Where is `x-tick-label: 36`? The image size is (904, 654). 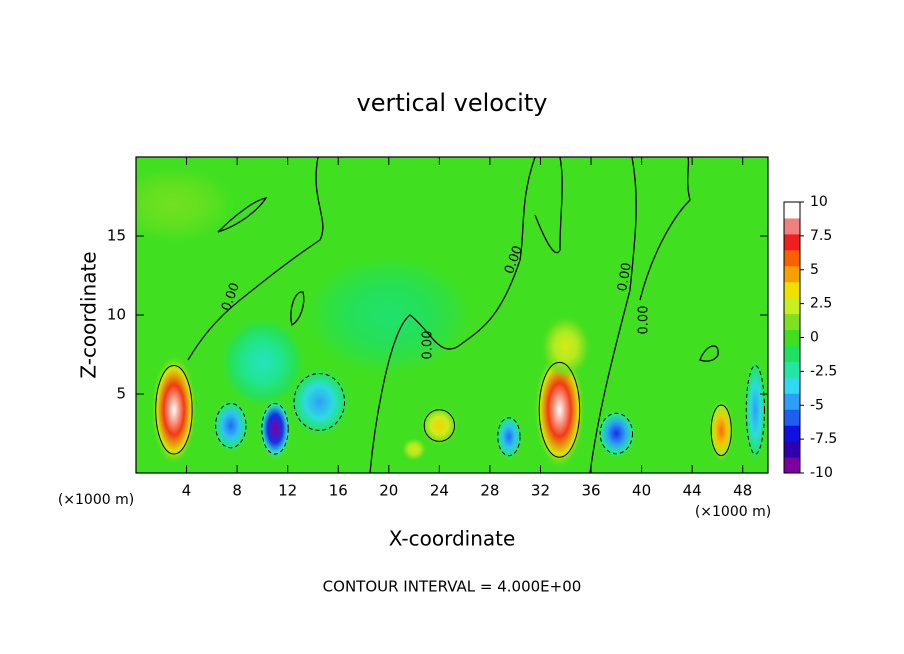 x-tick-label: 36 is located at coordinates (590, 491).